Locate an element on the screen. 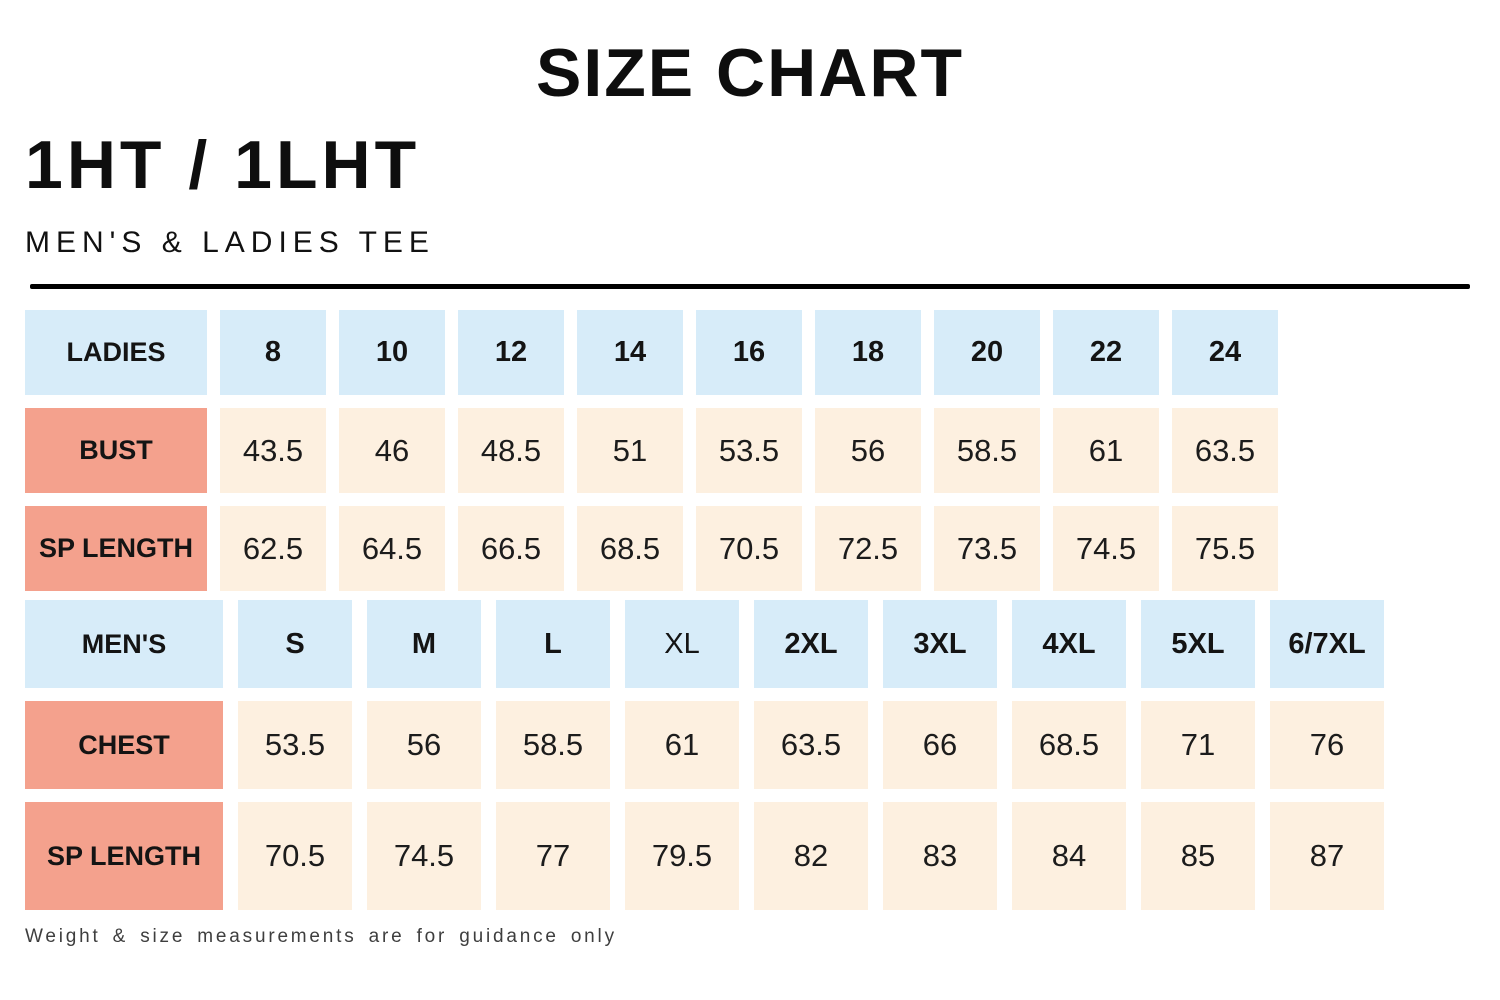 This screenshot has width=1500, height=1000. mens-size-3xl: 3XL is located at coordinates (940, 644).